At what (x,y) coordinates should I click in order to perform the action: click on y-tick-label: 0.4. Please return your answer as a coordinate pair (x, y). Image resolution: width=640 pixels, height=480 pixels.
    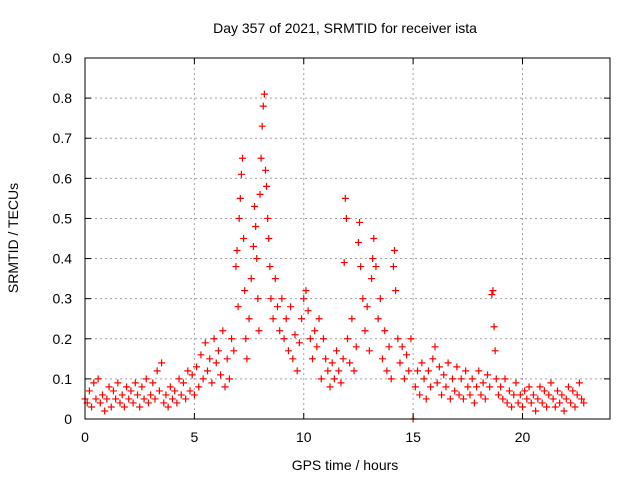
    Looking at the image, I should click on (63, 259).